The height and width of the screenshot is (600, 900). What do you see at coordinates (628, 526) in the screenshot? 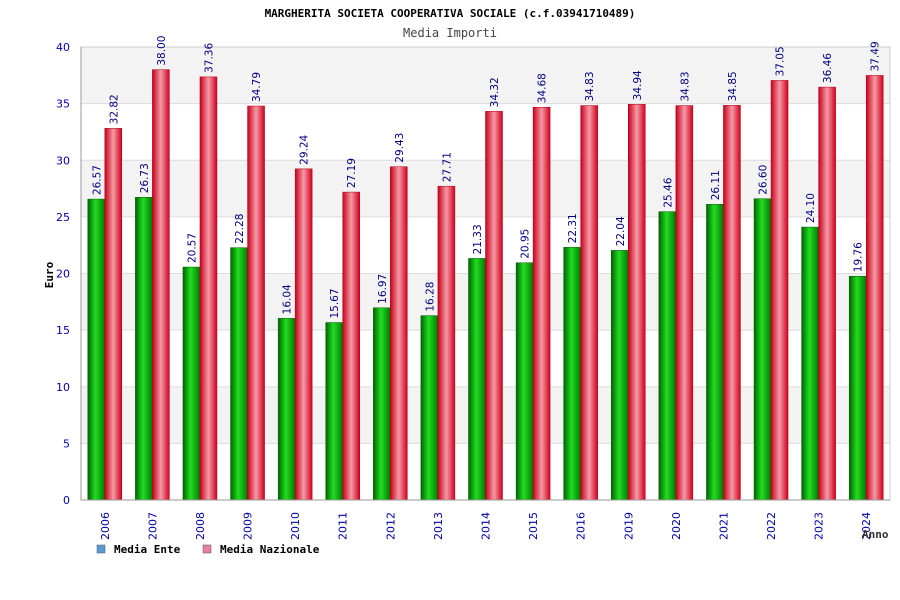
I see `x-tick-label: 2019` at bounding box center [628, 526].